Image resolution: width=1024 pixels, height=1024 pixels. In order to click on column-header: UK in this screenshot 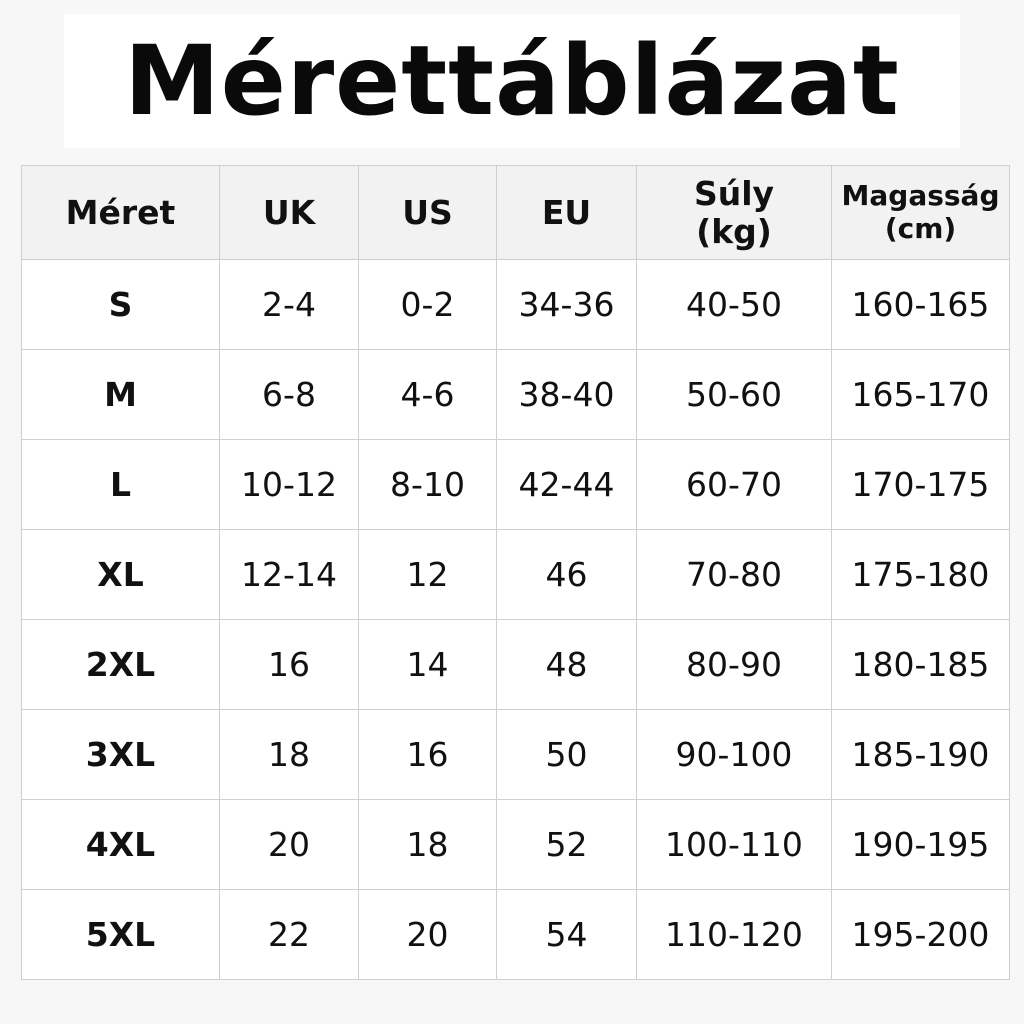, I will do `click(289, 212)`.